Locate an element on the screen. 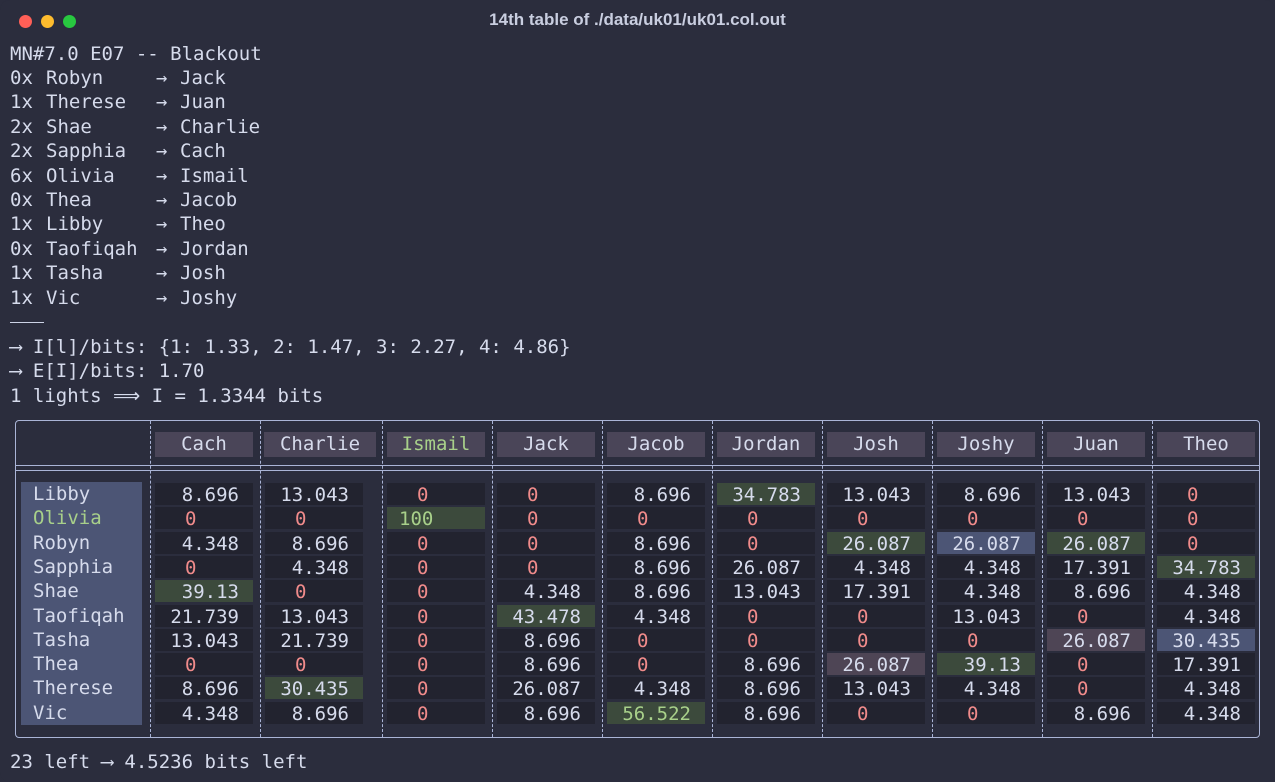 Image resolution: width=1275 pixels, height=782 pixels. table-cell: 17.391 is located at coordinates (1206, 664).